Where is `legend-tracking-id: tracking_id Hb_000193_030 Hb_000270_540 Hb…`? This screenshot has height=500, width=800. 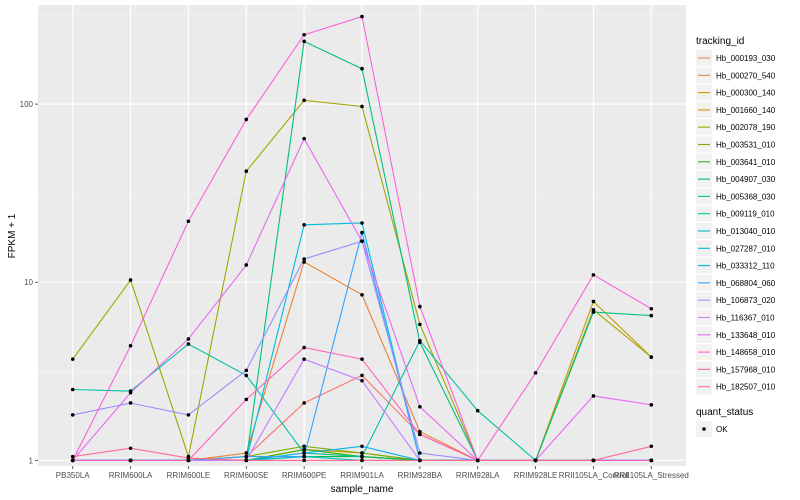 legend-tracking-id: tracking_id Hb_000193_030 Hb_000270_540 Hb… is located at coordinates (736, 215).